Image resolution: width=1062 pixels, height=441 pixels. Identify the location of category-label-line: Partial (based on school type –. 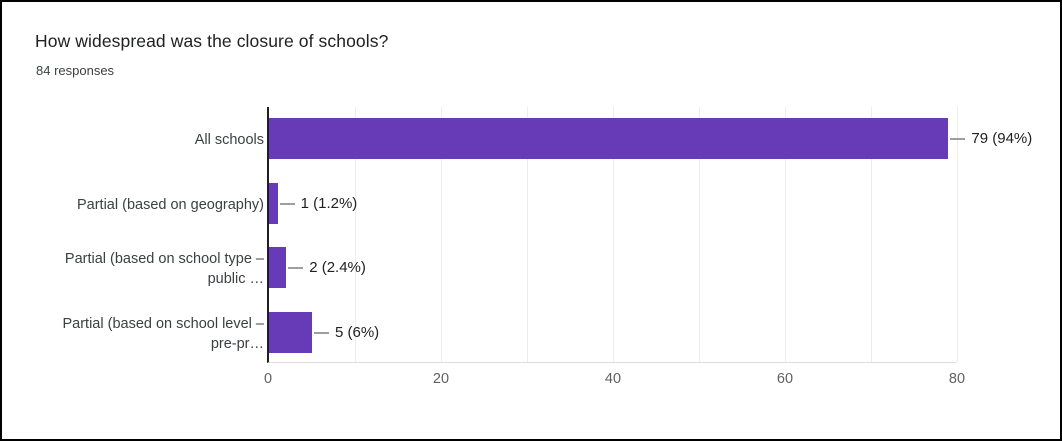
(164, 259).